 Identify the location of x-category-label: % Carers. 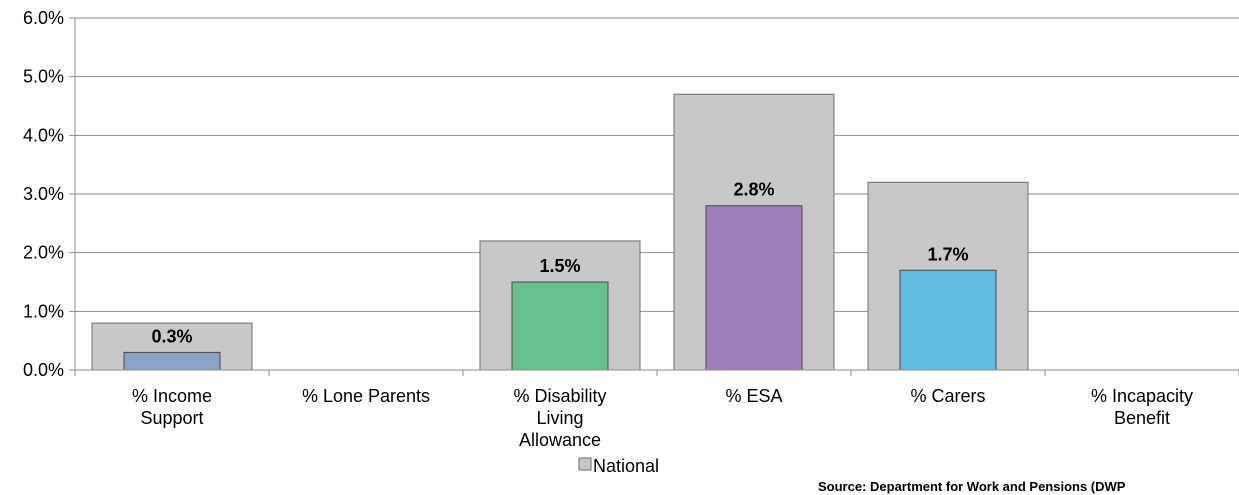
(947, 396).